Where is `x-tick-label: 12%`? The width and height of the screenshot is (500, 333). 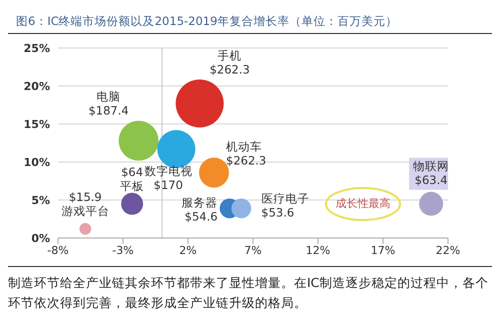
x-tick-label: 12% is located at coordinates (318, 250).